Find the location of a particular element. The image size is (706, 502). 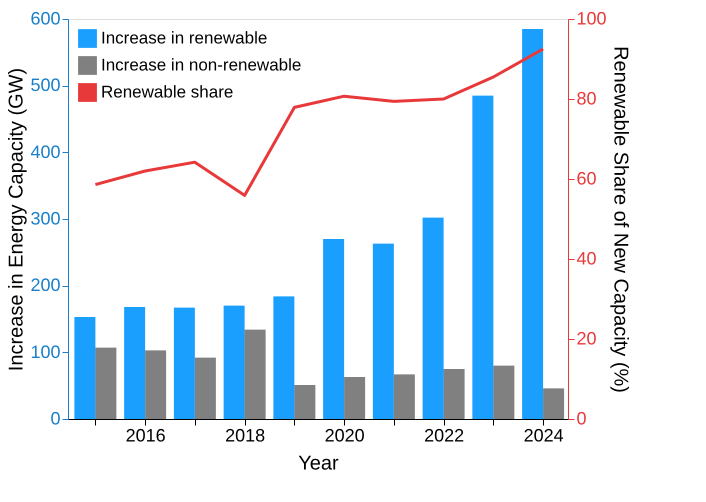

legend-label: Renewable share is located at coordinates (167, 92).